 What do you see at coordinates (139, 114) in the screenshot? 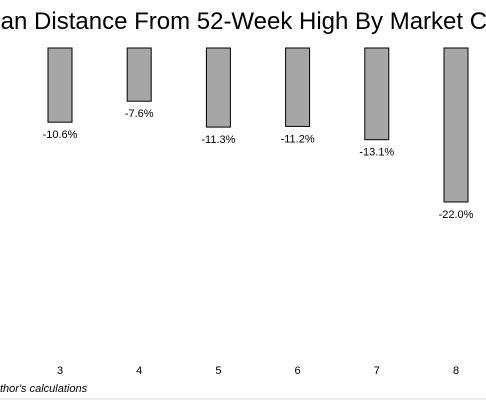
I see `data-label-4: -7.6%` at bounding box center [139, 114].